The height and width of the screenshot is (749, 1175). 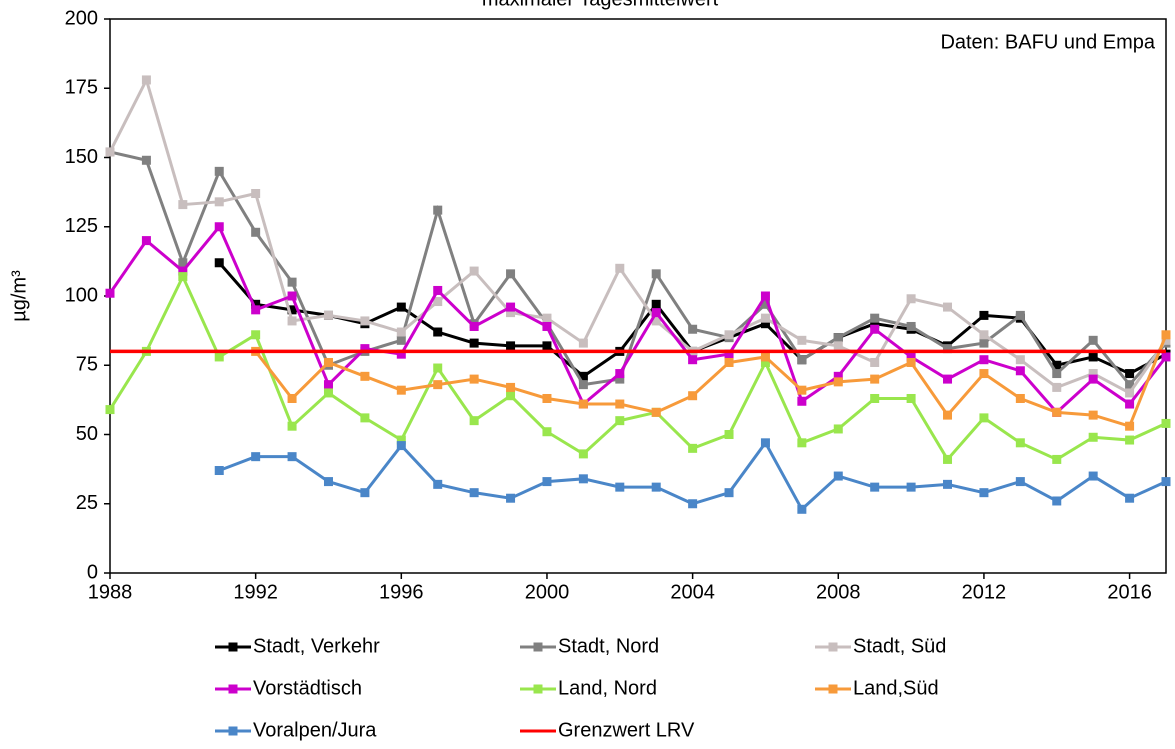 What do you see at coordinates (255, 592) in the screenshot?
I see `x-tick-label: 1992` at bounding box center [255, 592].